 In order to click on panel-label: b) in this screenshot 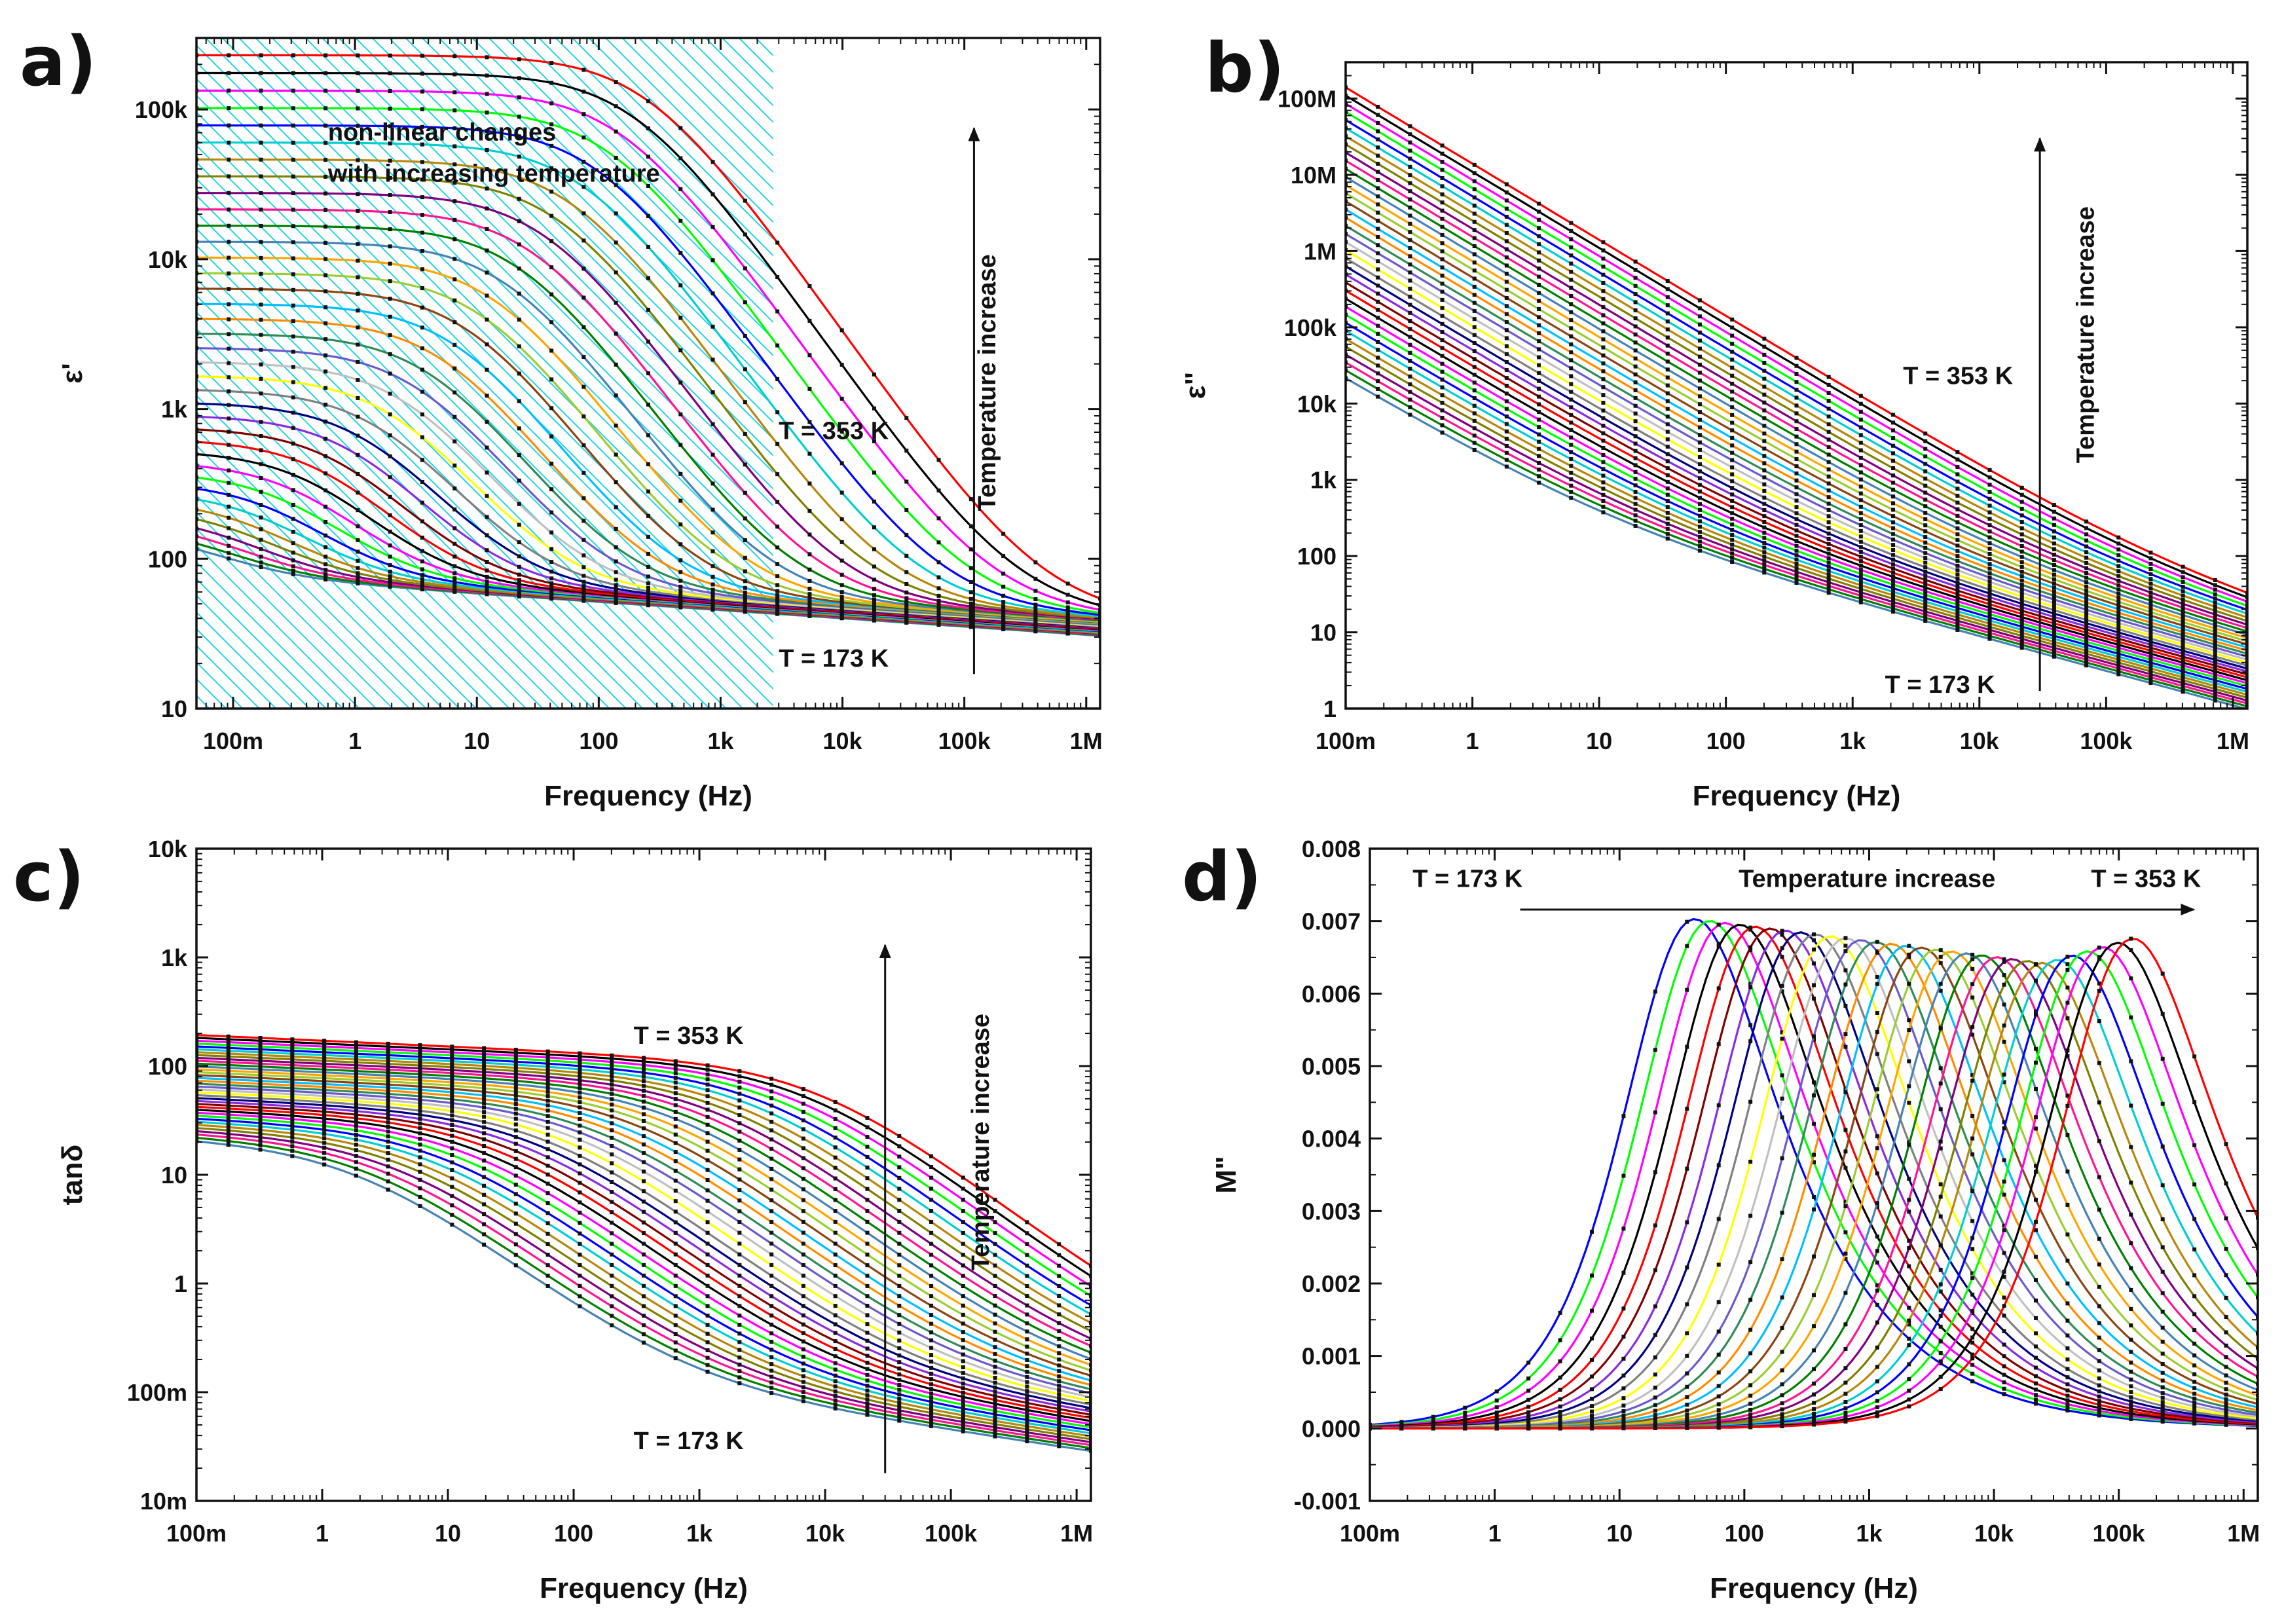, I will do `click(1245, 68)`.